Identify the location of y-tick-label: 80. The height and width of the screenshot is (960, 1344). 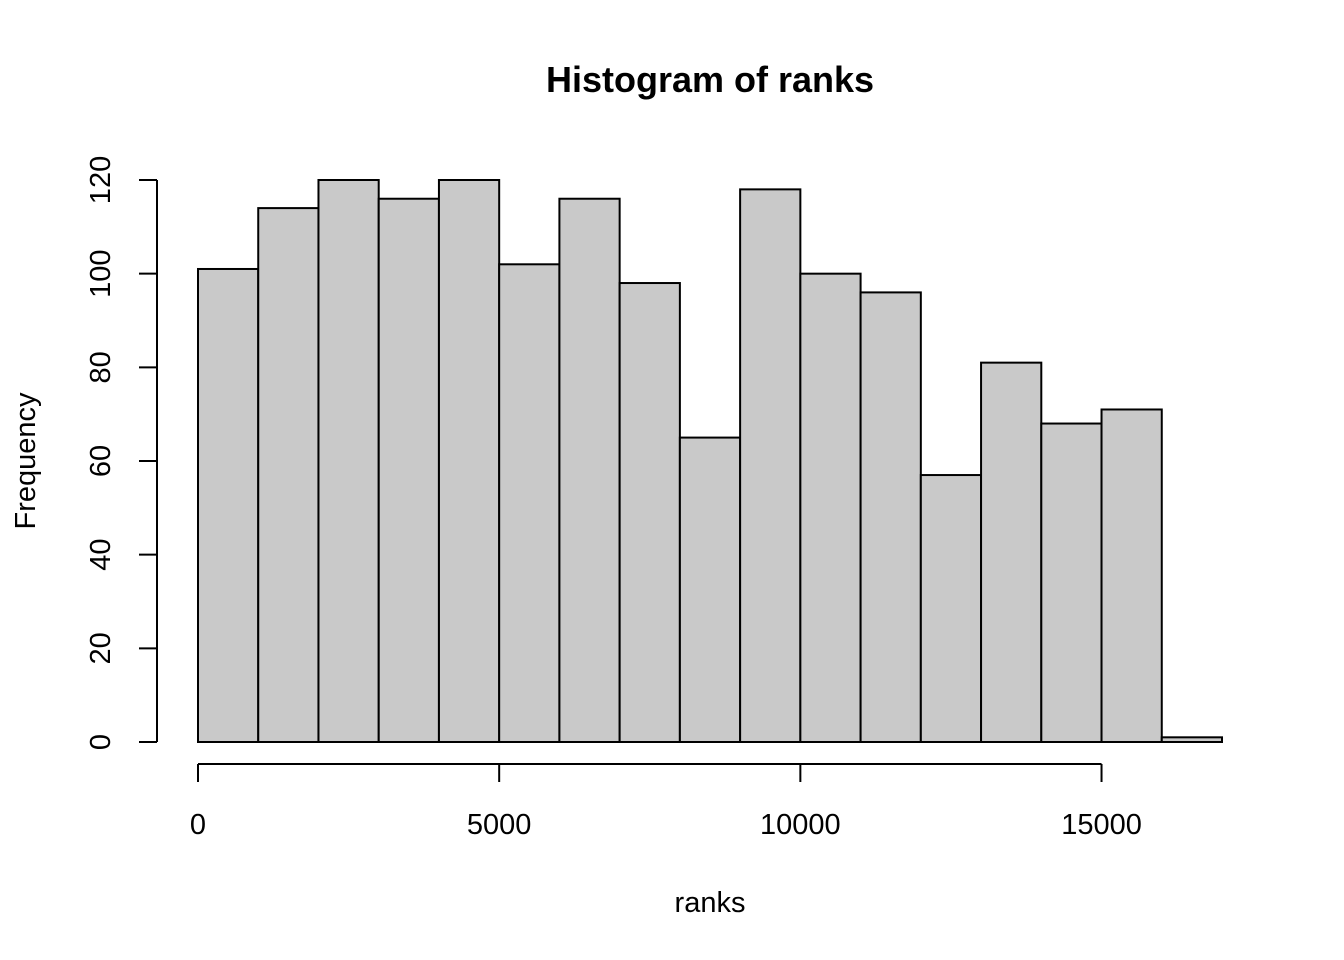
(101, 367).